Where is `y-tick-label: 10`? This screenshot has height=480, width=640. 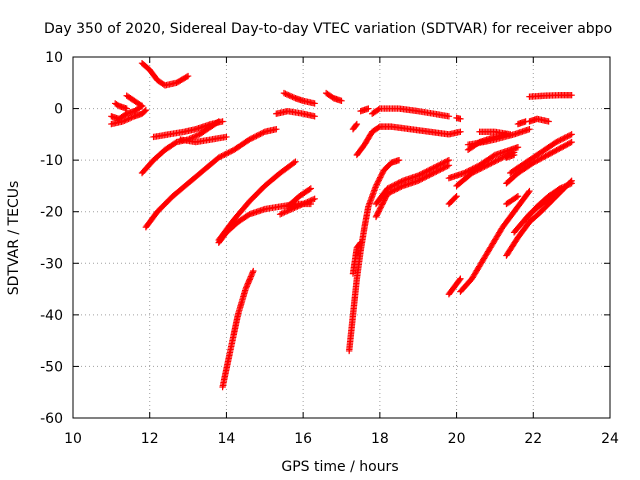 y-tick-label: 10 is located at coordinates (54, 58).